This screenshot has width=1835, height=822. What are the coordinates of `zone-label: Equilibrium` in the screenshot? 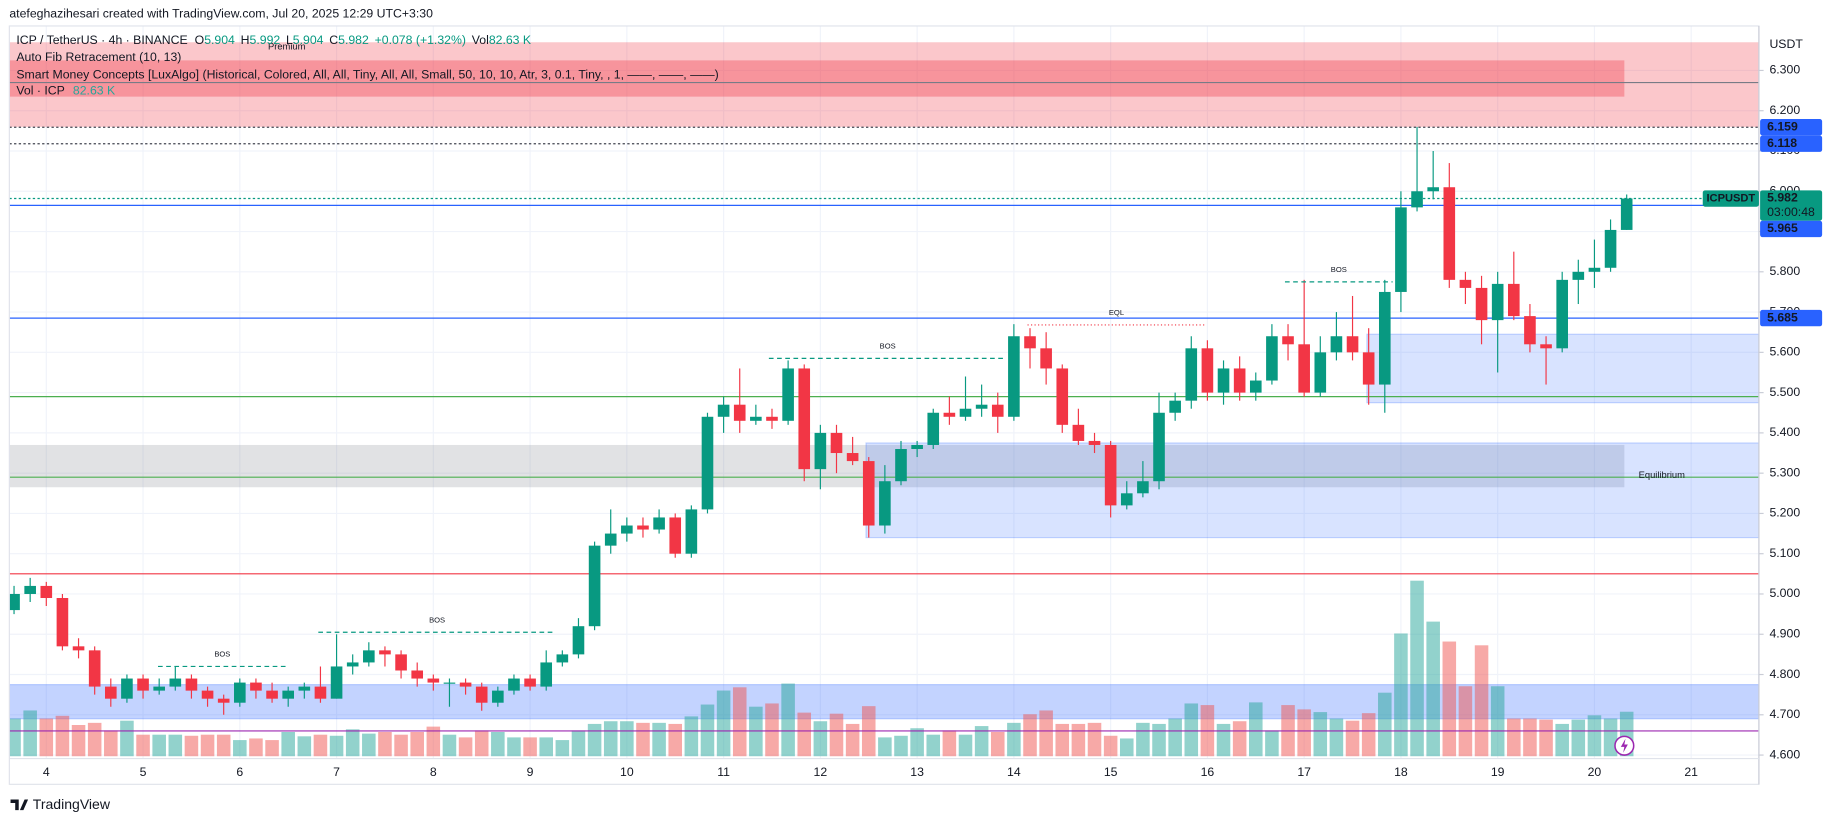 It's located at (1662, 475).